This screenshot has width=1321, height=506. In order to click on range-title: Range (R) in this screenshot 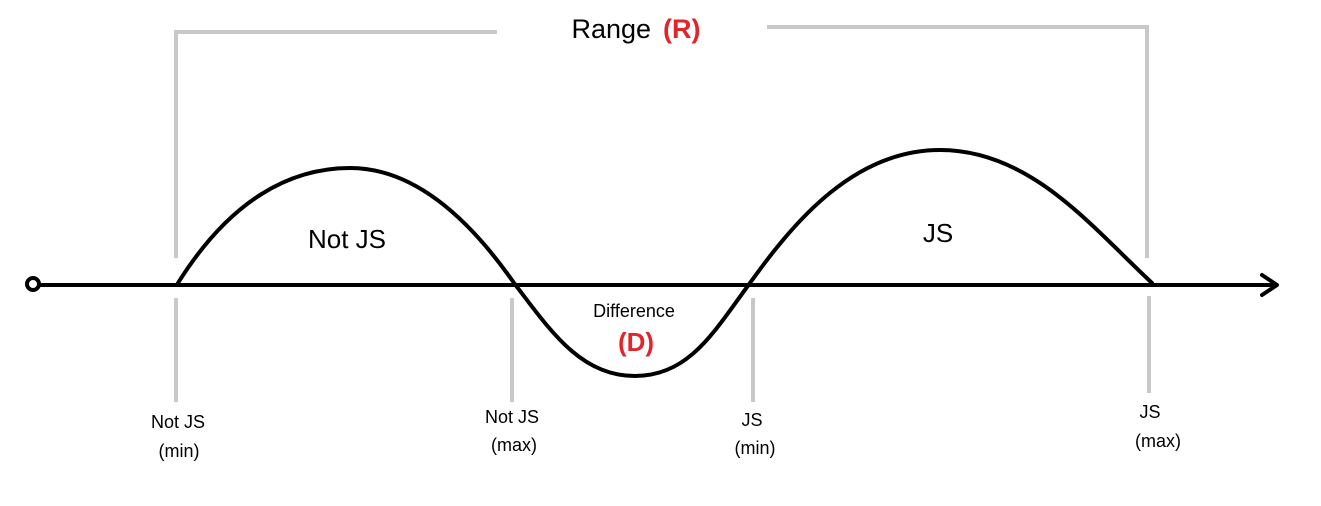, I will do `click(635, 29)`.